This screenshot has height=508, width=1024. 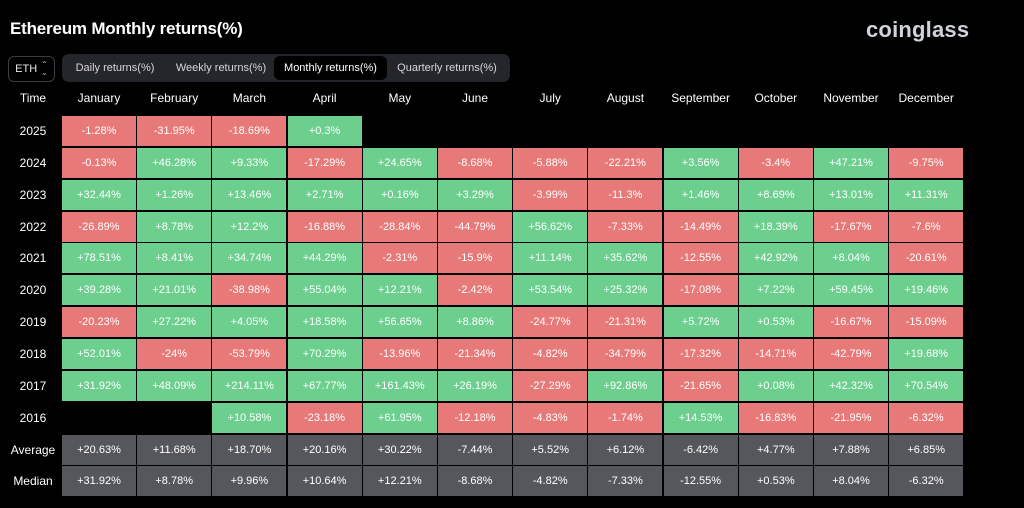 What do you see at coordinates (625, 481) in the screenshot?
I see `summary-cell: -7.33%` at bounding box center [625, 481].